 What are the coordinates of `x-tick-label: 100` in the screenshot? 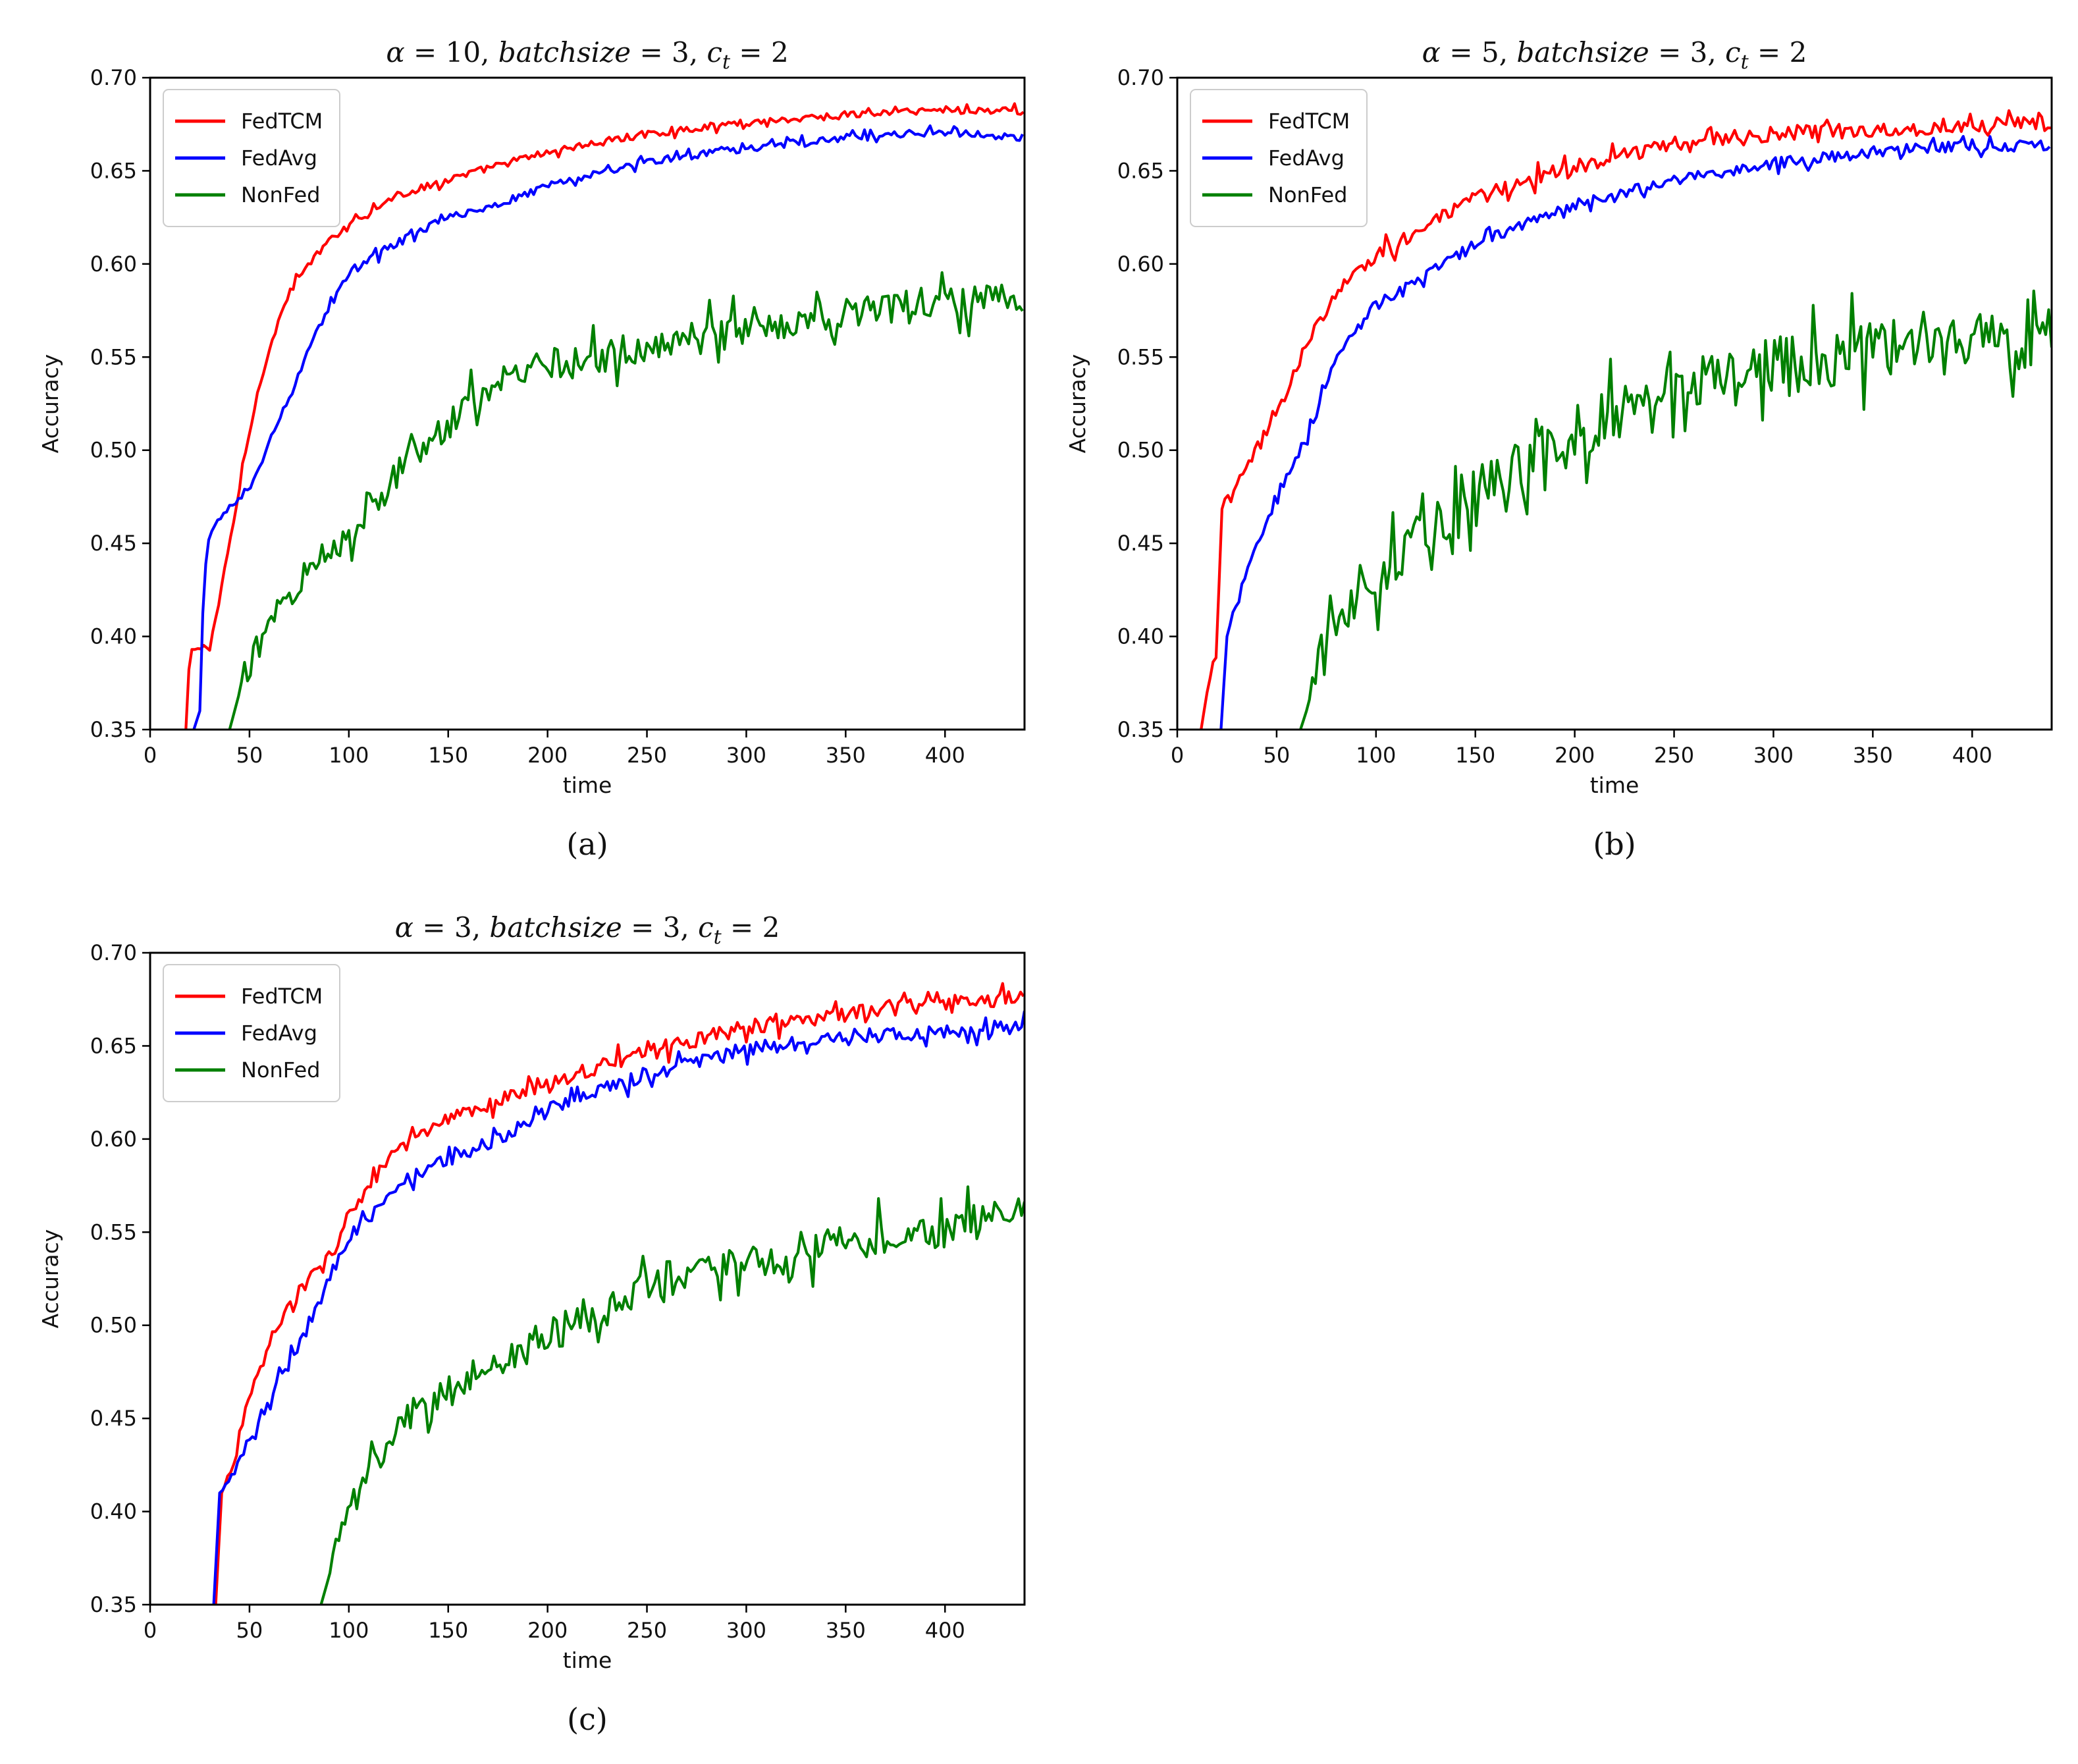 It's located at (349, 755).